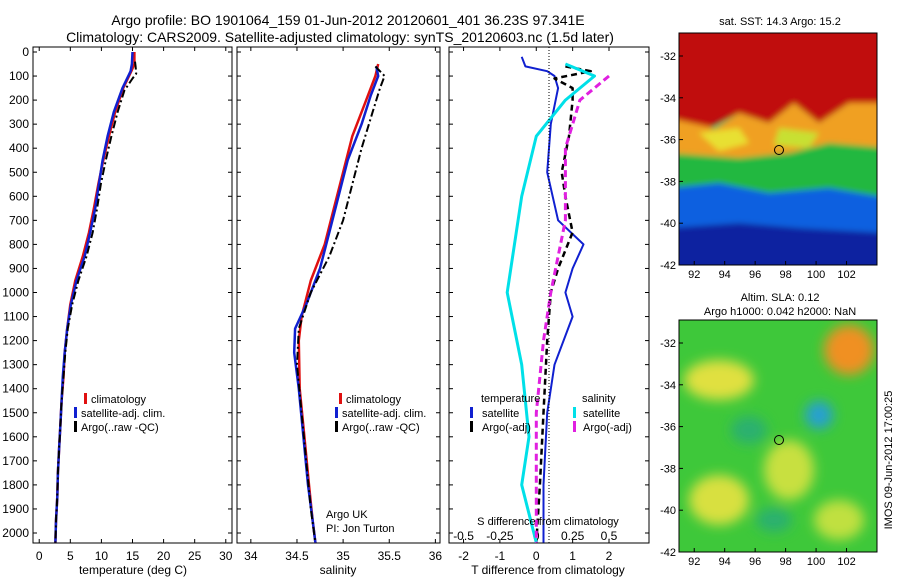 This screenshot has width=900, height=580. Describe the element at coordinates (573, 536) in the screenshot. I see `x-tick-label-salinity: 0.25` at that location.